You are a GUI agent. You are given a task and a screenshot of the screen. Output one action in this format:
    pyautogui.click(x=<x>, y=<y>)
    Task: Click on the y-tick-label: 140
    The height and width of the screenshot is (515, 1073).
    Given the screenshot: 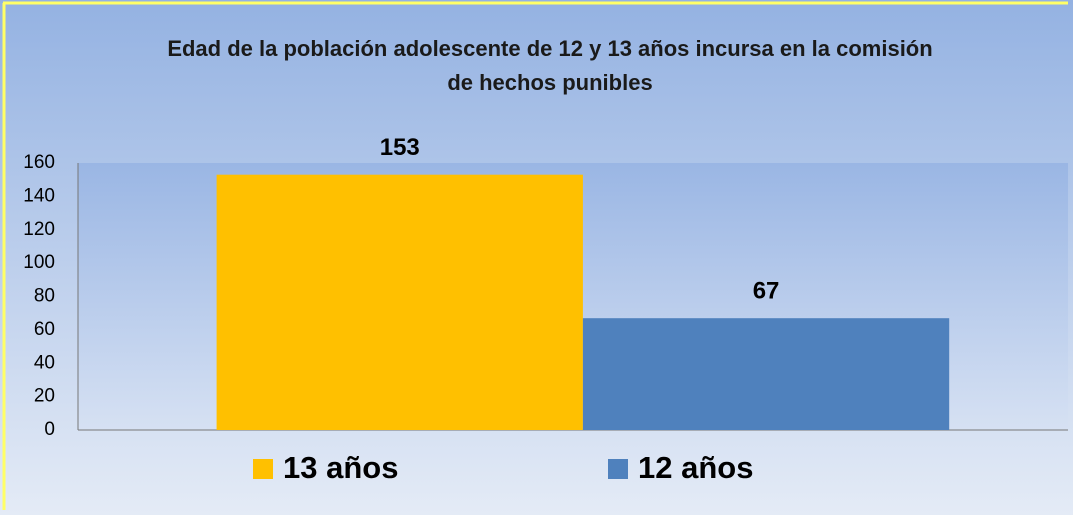 What is the action you would take?
    pyautogui.click(x=39, y=195)
    